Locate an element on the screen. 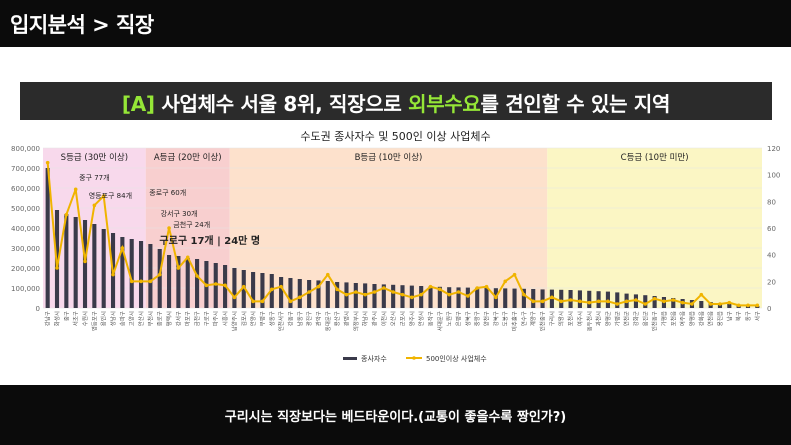 The image size is (791, 445). headline-part-b: 를 견인할 수 있는 지역 is located at coordinates (575, 104).